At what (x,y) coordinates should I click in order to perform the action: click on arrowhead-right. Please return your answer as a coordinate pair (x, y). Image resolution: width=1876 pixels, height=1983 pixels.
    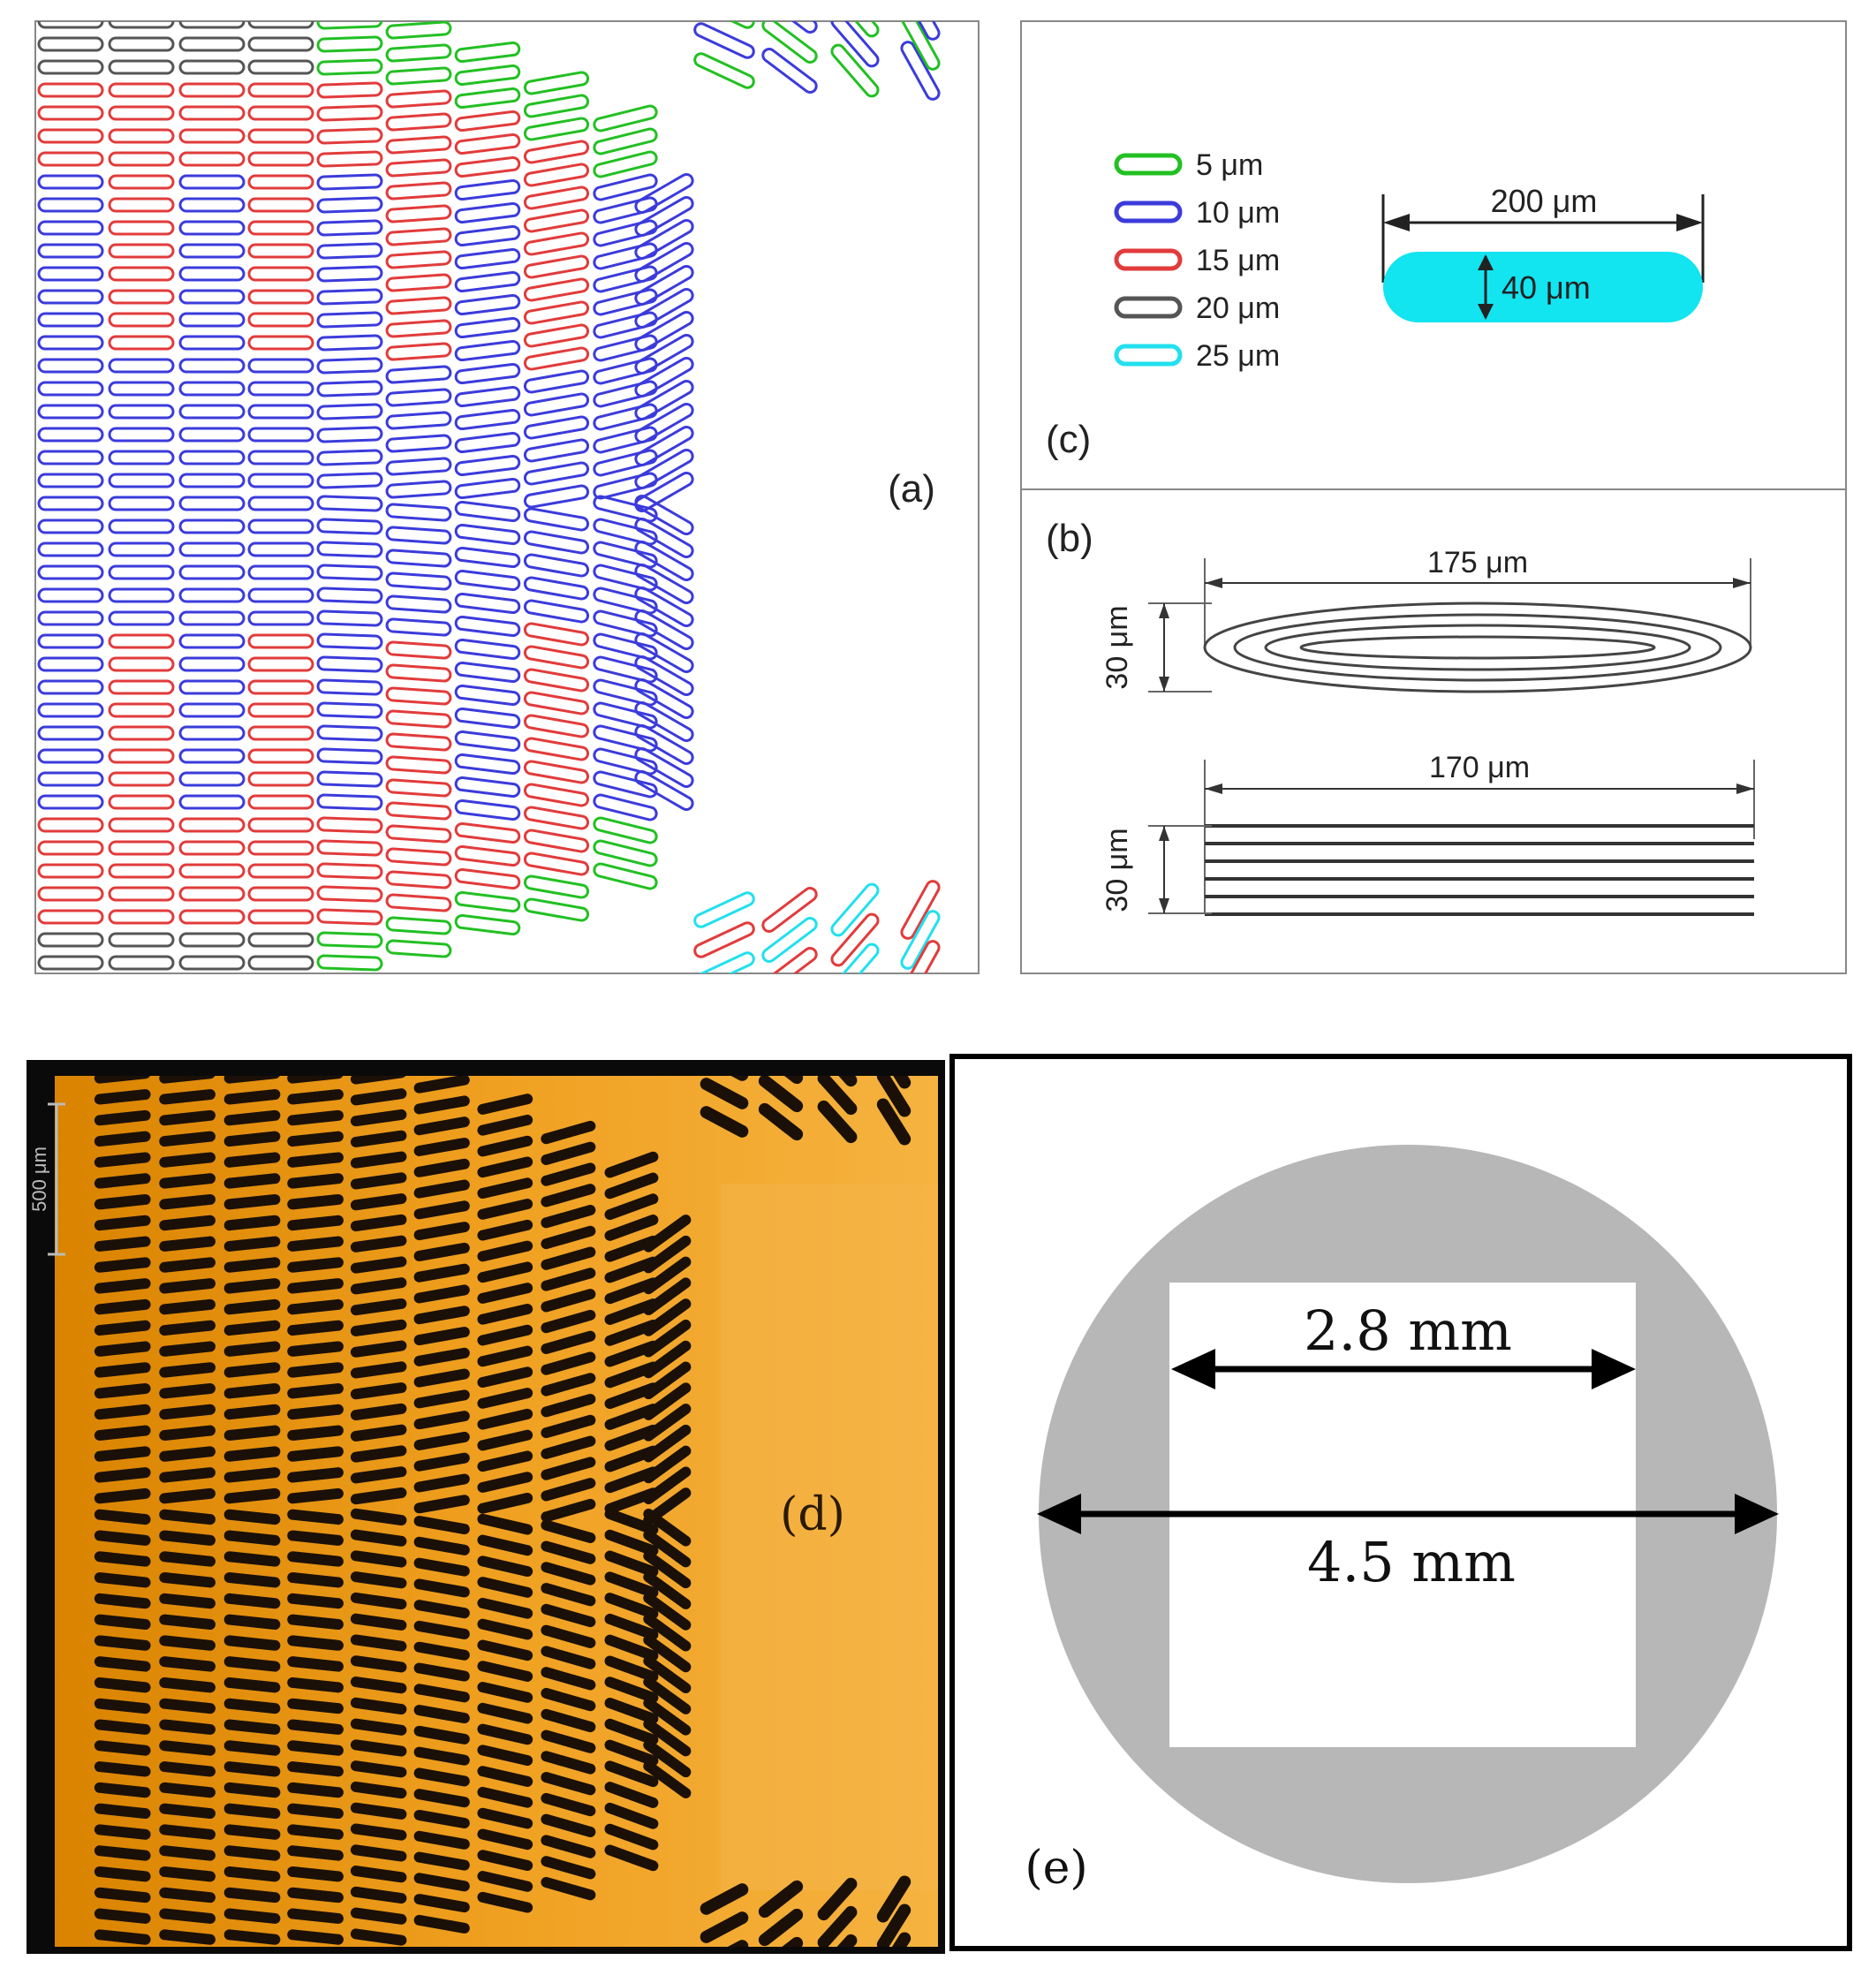
    Looking at the image, I should click on (1745, 788).